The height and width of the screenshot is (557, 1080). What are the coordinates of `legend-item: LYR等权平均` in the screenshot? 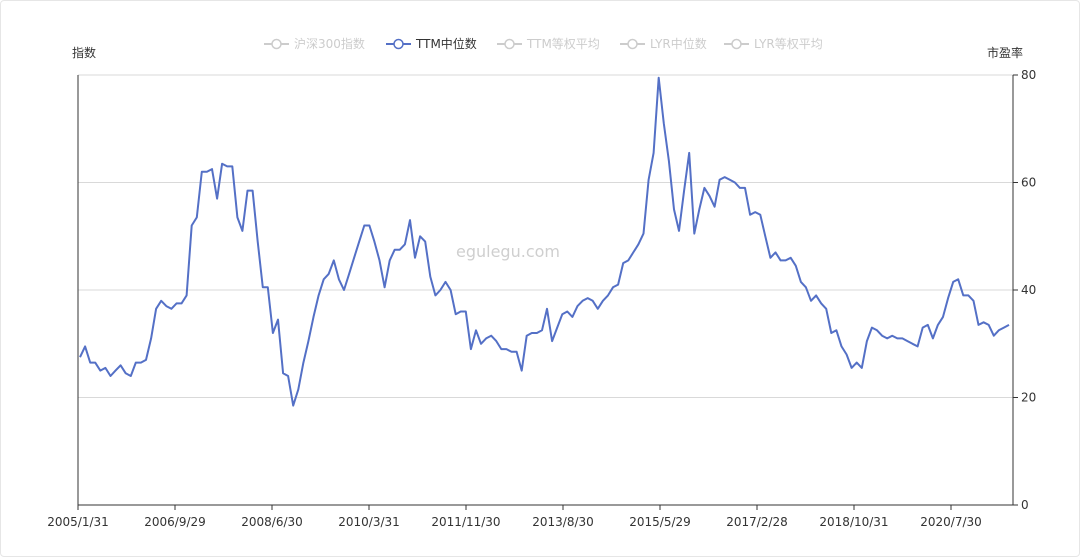 It's located at (773, 44).